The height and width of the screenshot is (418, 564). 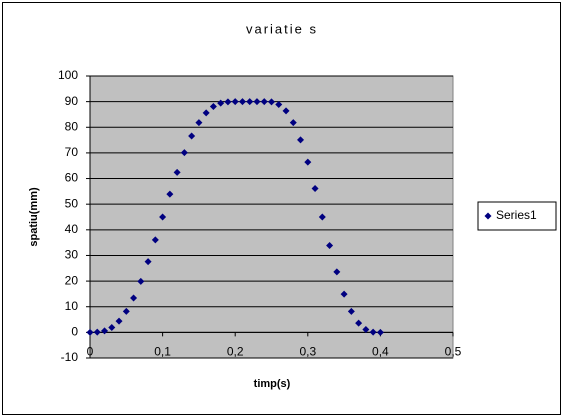 I want to click on x-tick-label: 0,1, so click(x=162, y=352).